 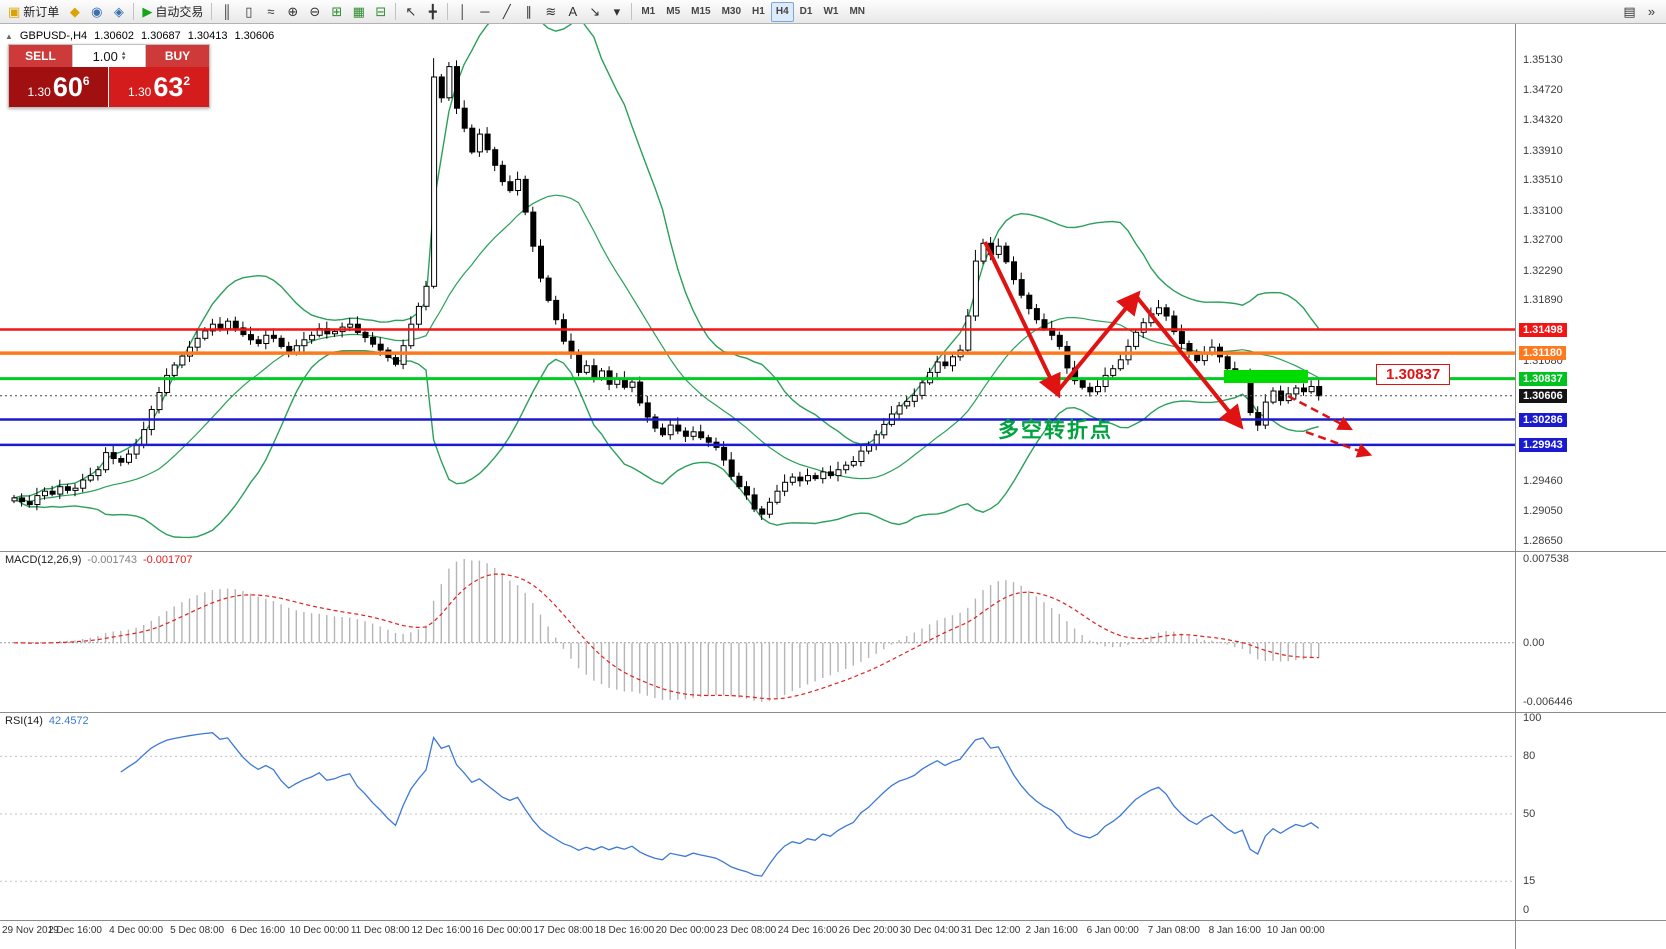 What do you see at coordinates (1234, 930) in the screenshot?
I see `time-label: 8 Jan 16:00` at bounding box center [1234, 930].